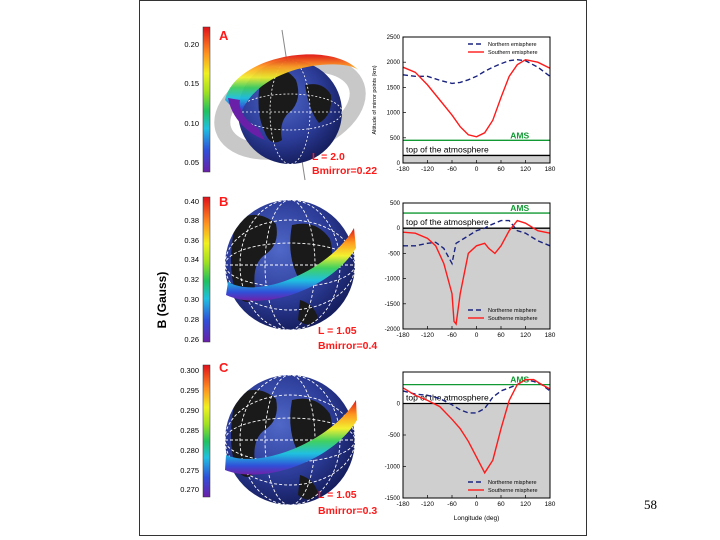  What do you see at coordinates (501, 169) in the screenshot?
I see `chart-a-x-tick-label: 60` at bounding box center [501, 169].